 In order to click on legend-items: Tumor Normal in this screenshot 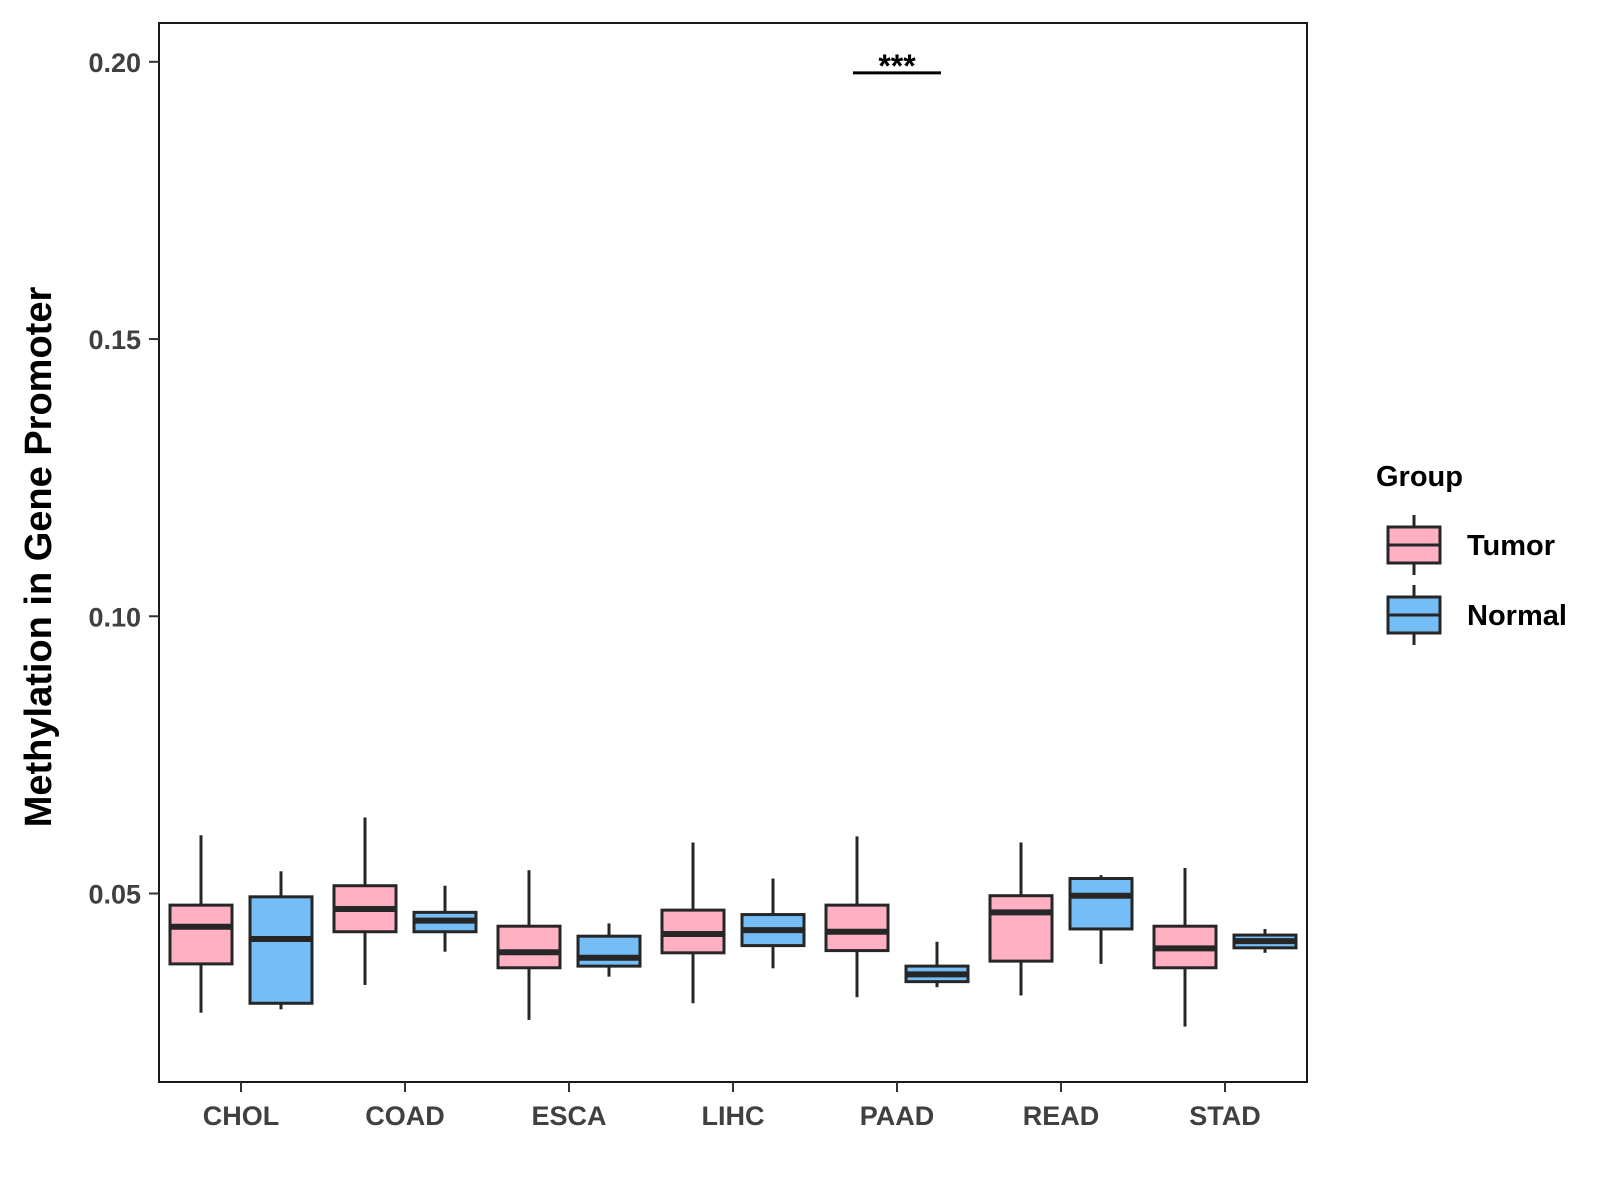, I will do `click(1476, 580)`.